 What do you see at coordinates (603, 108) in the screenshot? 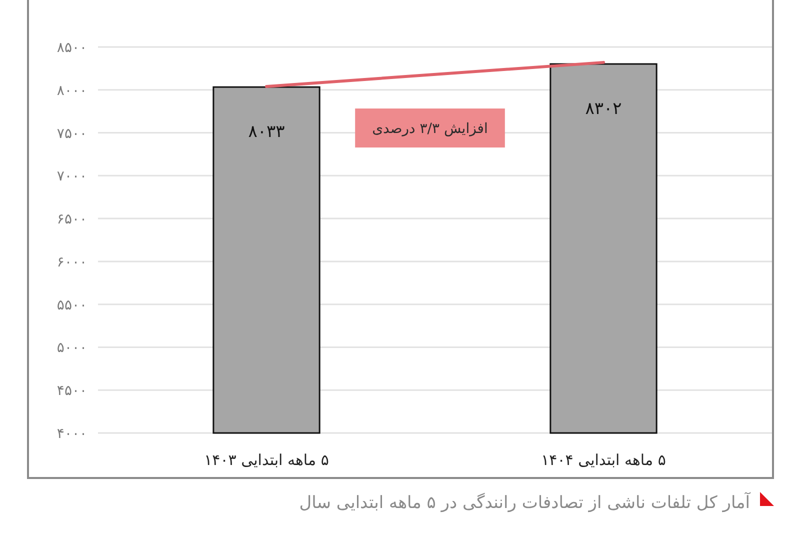
I see `data-label: ۸۳۰۲` at bounding box center [603, 108].